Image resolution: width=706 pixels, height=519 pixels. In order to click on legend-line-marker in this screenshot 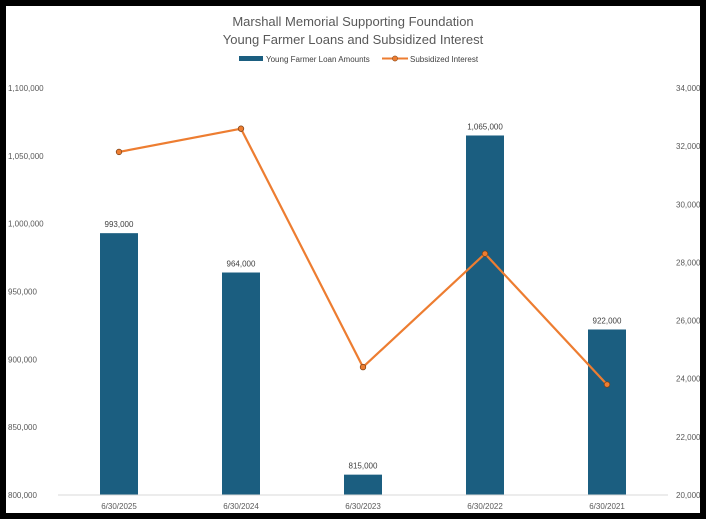, I will do `click(395, 58)`.